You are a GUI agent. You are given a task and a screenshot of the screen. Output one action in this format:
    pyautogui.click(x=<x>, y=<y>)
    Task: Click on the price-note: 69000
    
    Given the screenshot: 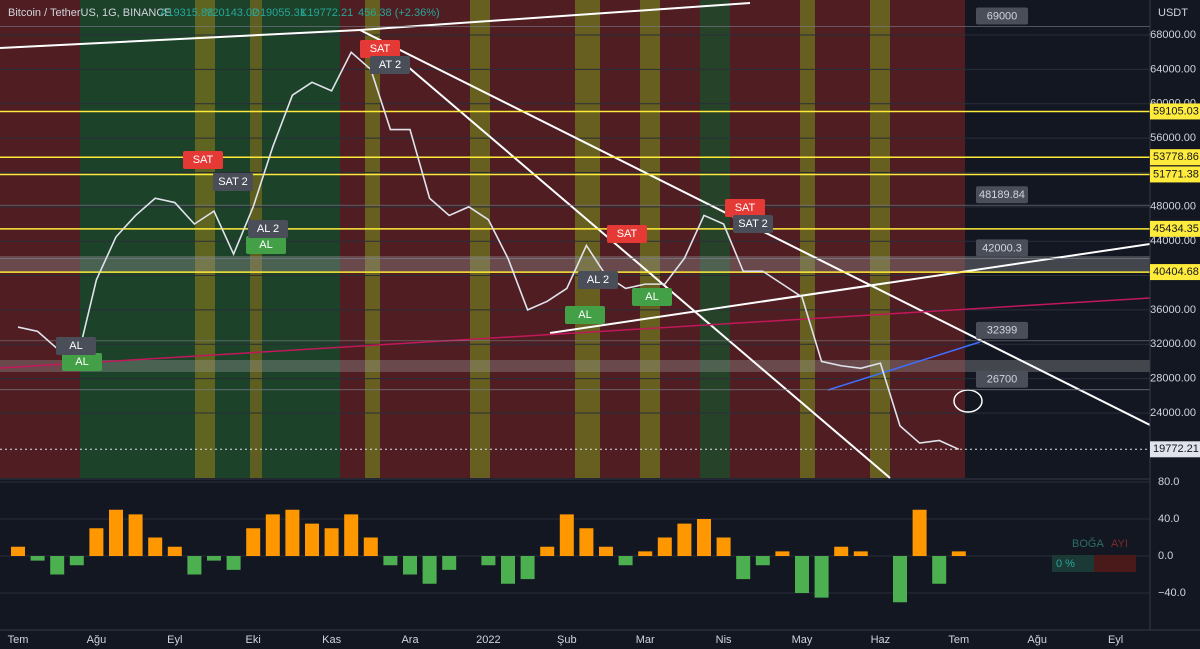 What is the action you would take?
    pyautogui.click(x=1002, y=16)
    